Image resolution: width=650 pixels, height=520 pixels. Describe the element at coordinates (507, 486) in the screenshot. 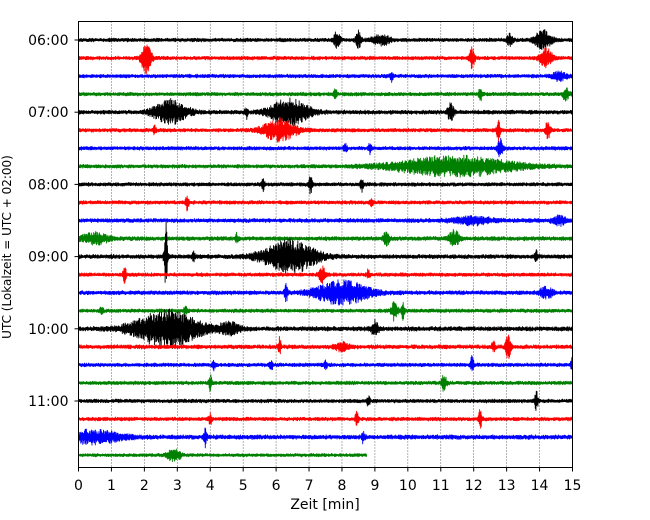

I see `x-tick-label: 13` at that location.